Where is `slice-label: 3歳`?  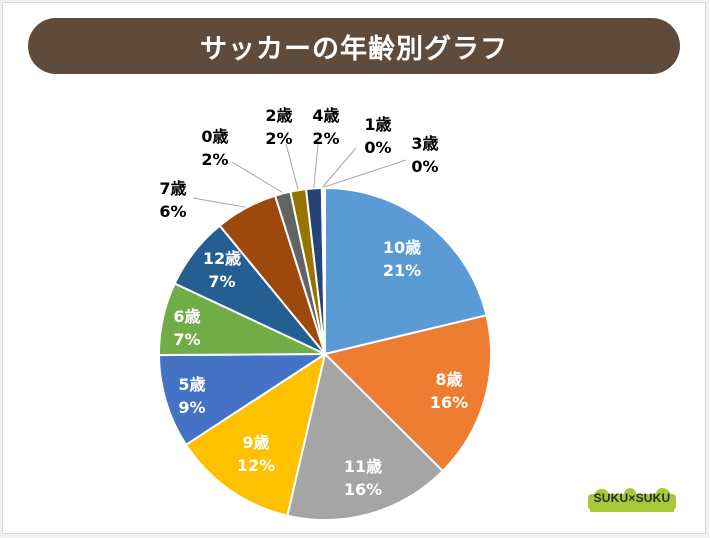
slice-label: 3歳 is located at coordinates (424, 143).